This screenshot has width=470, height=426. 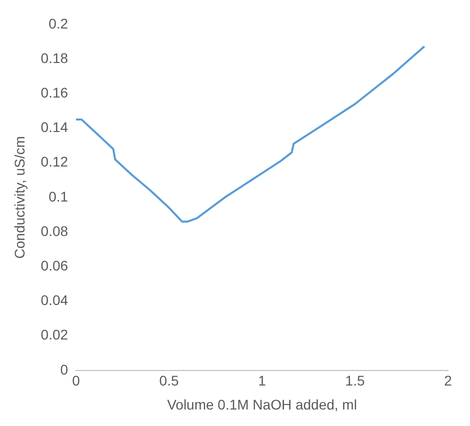 I want to click on y-tick-label: 0.1, so click(x=58, y=196).